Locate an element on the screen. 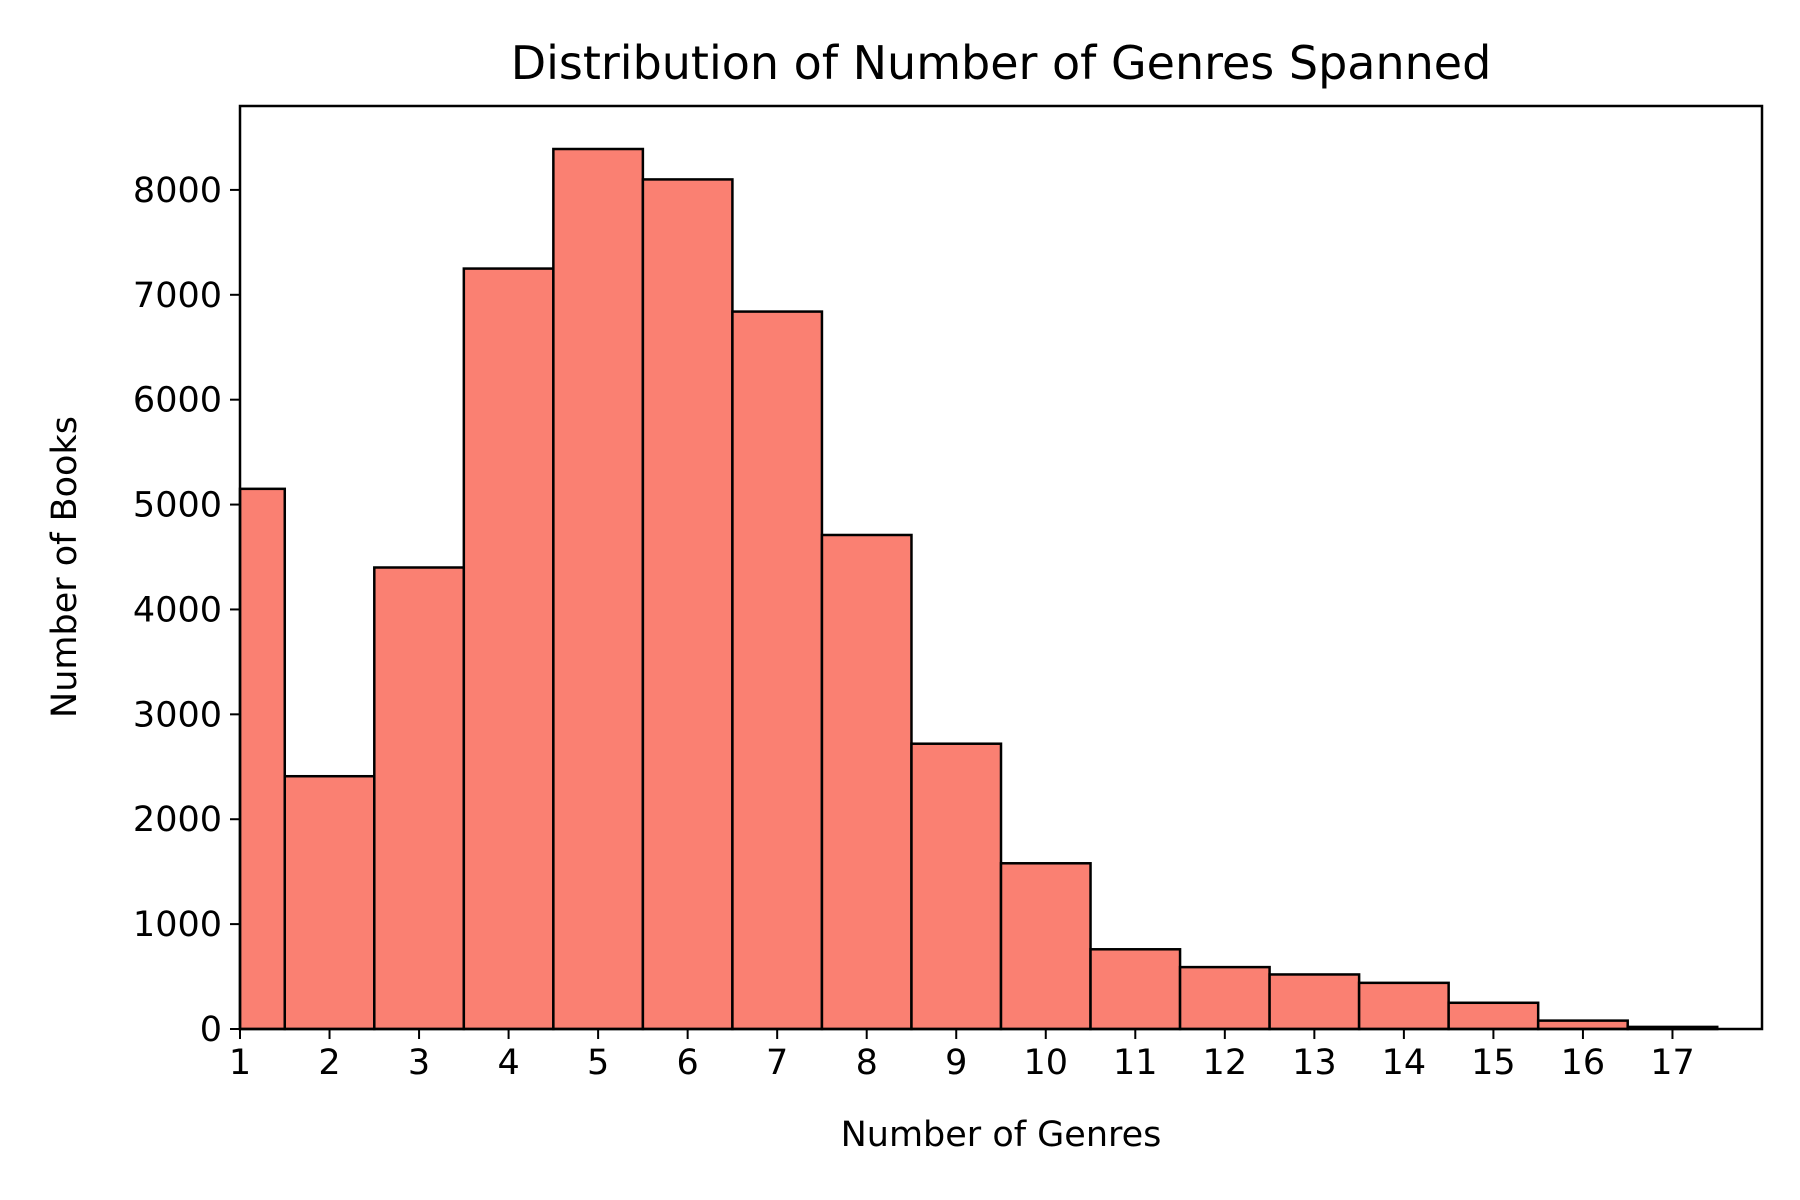  y-tick-label: 6000 is located at coordinates (177, 401).